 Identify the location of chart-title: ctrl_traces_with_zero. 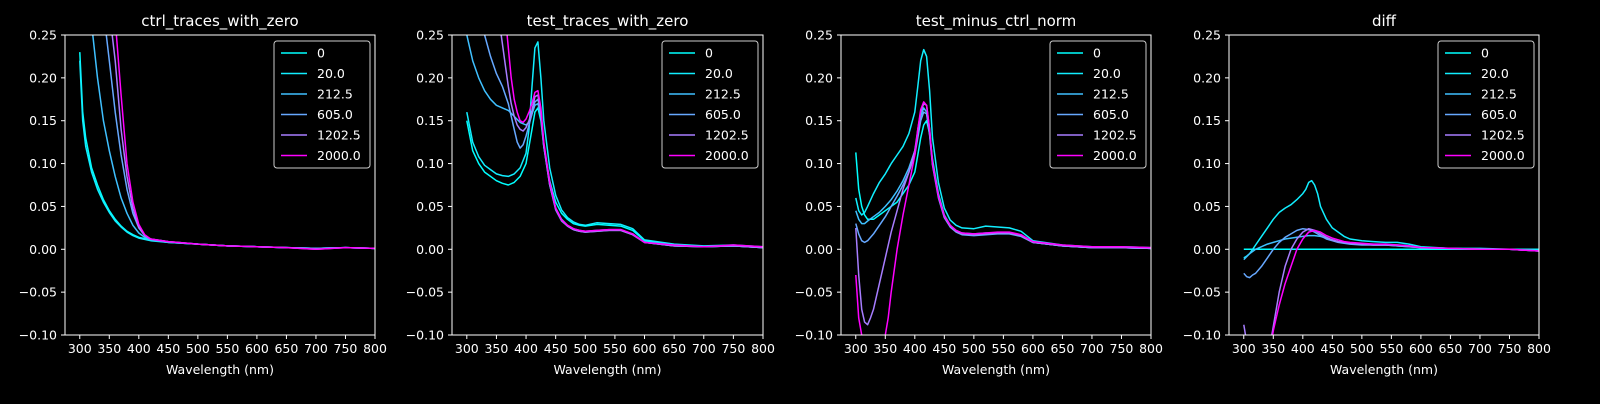
(219, 21).